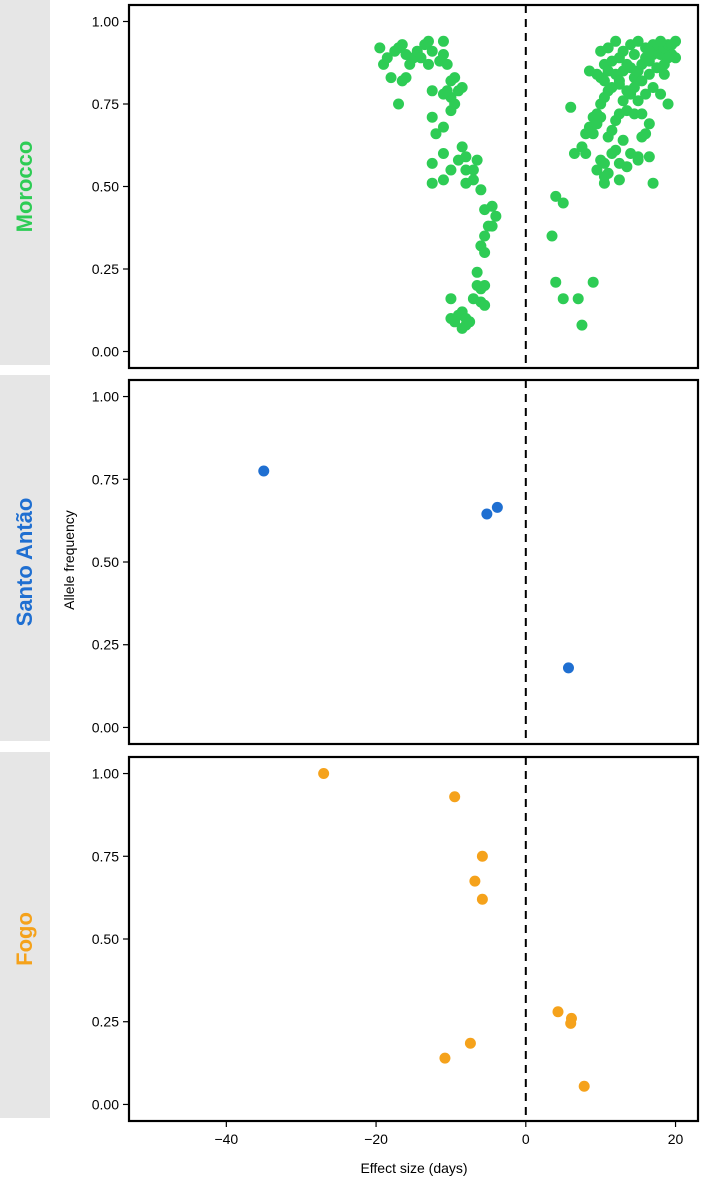 The height and width of the screenshot is (1178, 701). What do you see at coordinates (226, 1139) in the screenshot?
I see `x-tick-label: −40` at bounding box center [226, 1139].